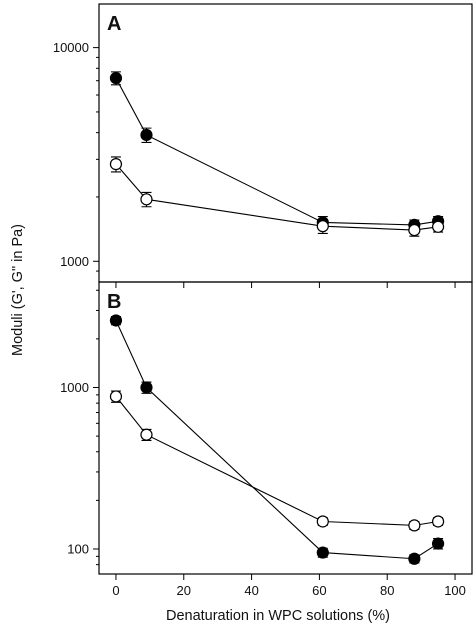  I want to click on x-axis-title: Denaturation in WPC solutions (%), so click(278, 616).